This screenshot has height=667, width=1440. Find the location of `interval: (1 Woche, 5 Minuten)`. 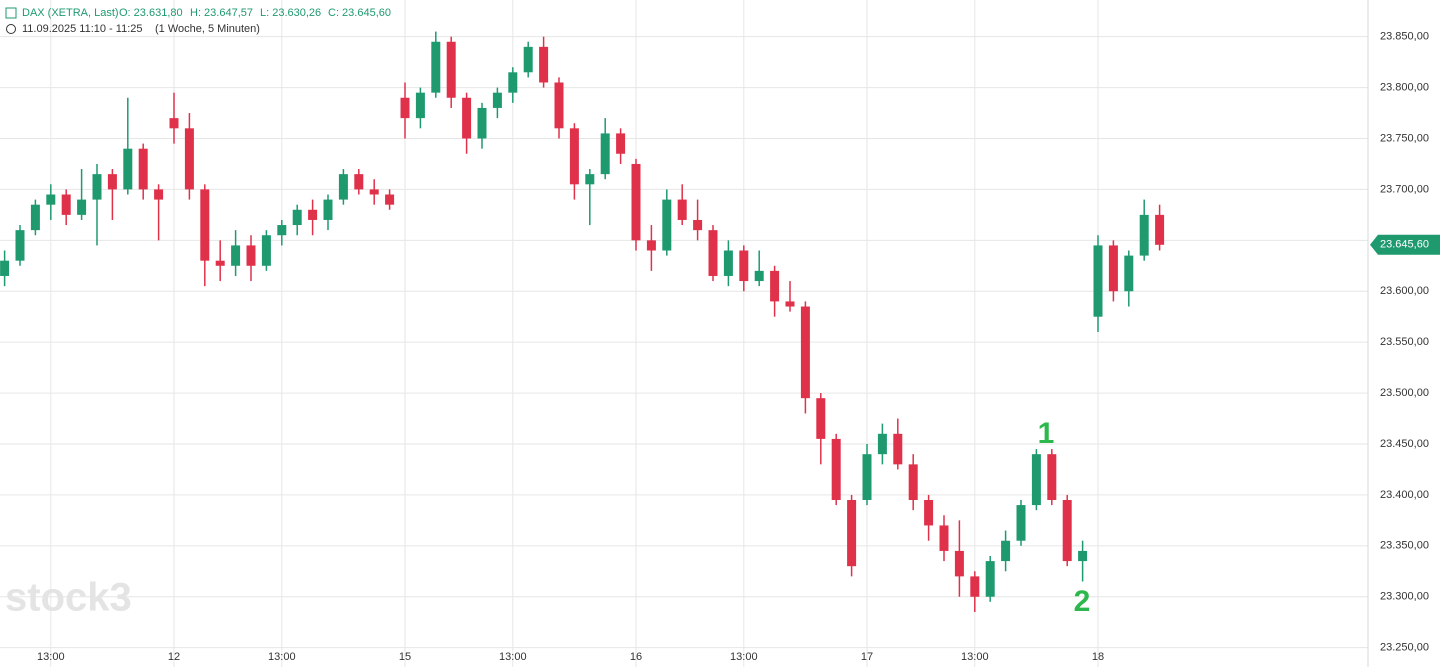

interval: (1 Woche, 5 Minuten) is located at coordinates (207, 29).